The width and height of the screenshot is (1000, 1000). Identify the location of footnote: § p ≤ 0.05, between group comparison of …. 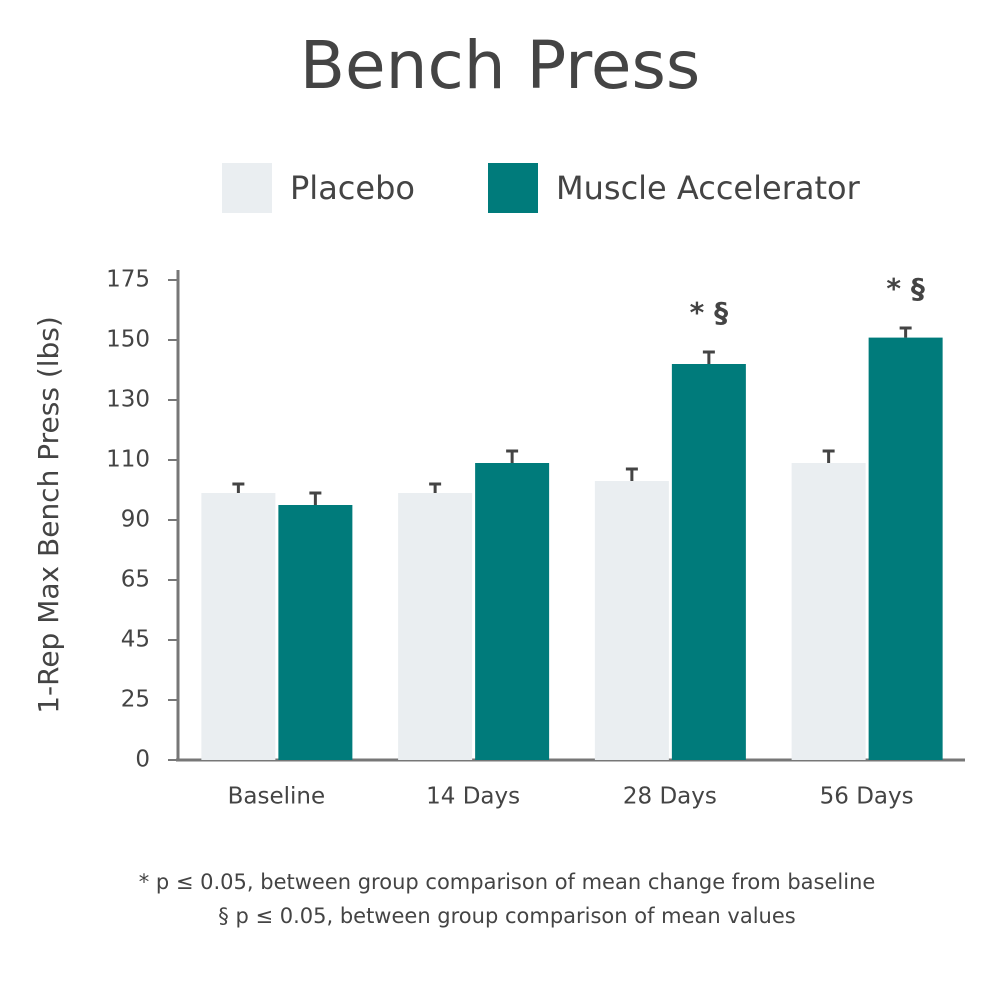
(506, 916).